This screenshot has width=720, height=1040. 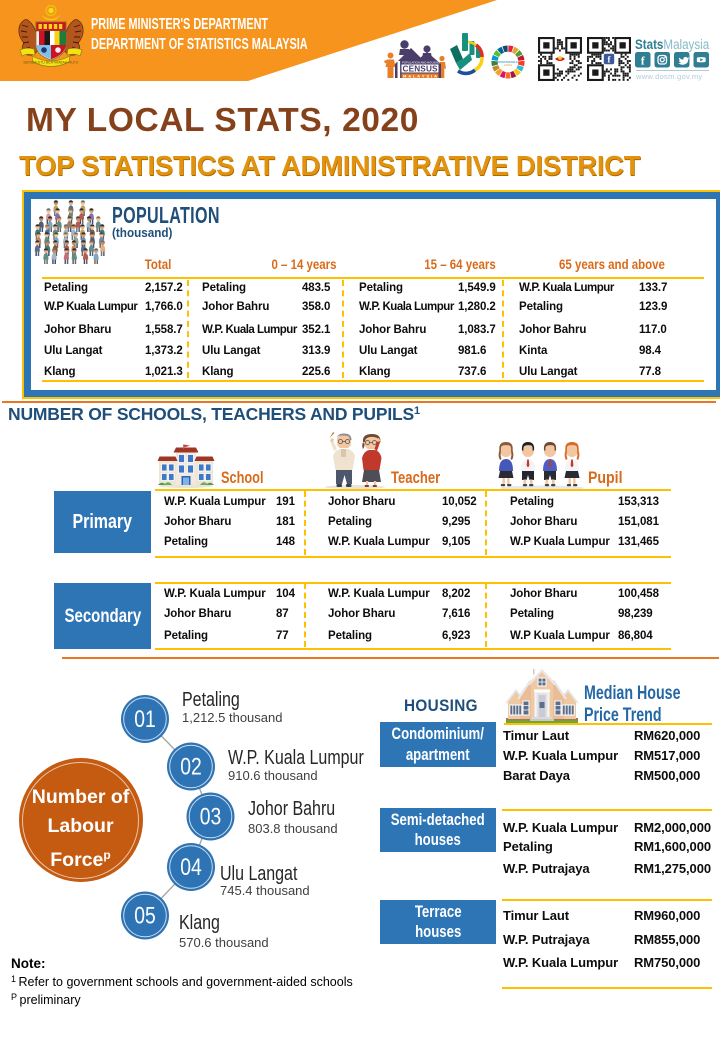 What do you see at coordinates (420, 75) in the screenshot?
I see `svg-text: M A L A Y S I A` at bounding box center [420, 75].